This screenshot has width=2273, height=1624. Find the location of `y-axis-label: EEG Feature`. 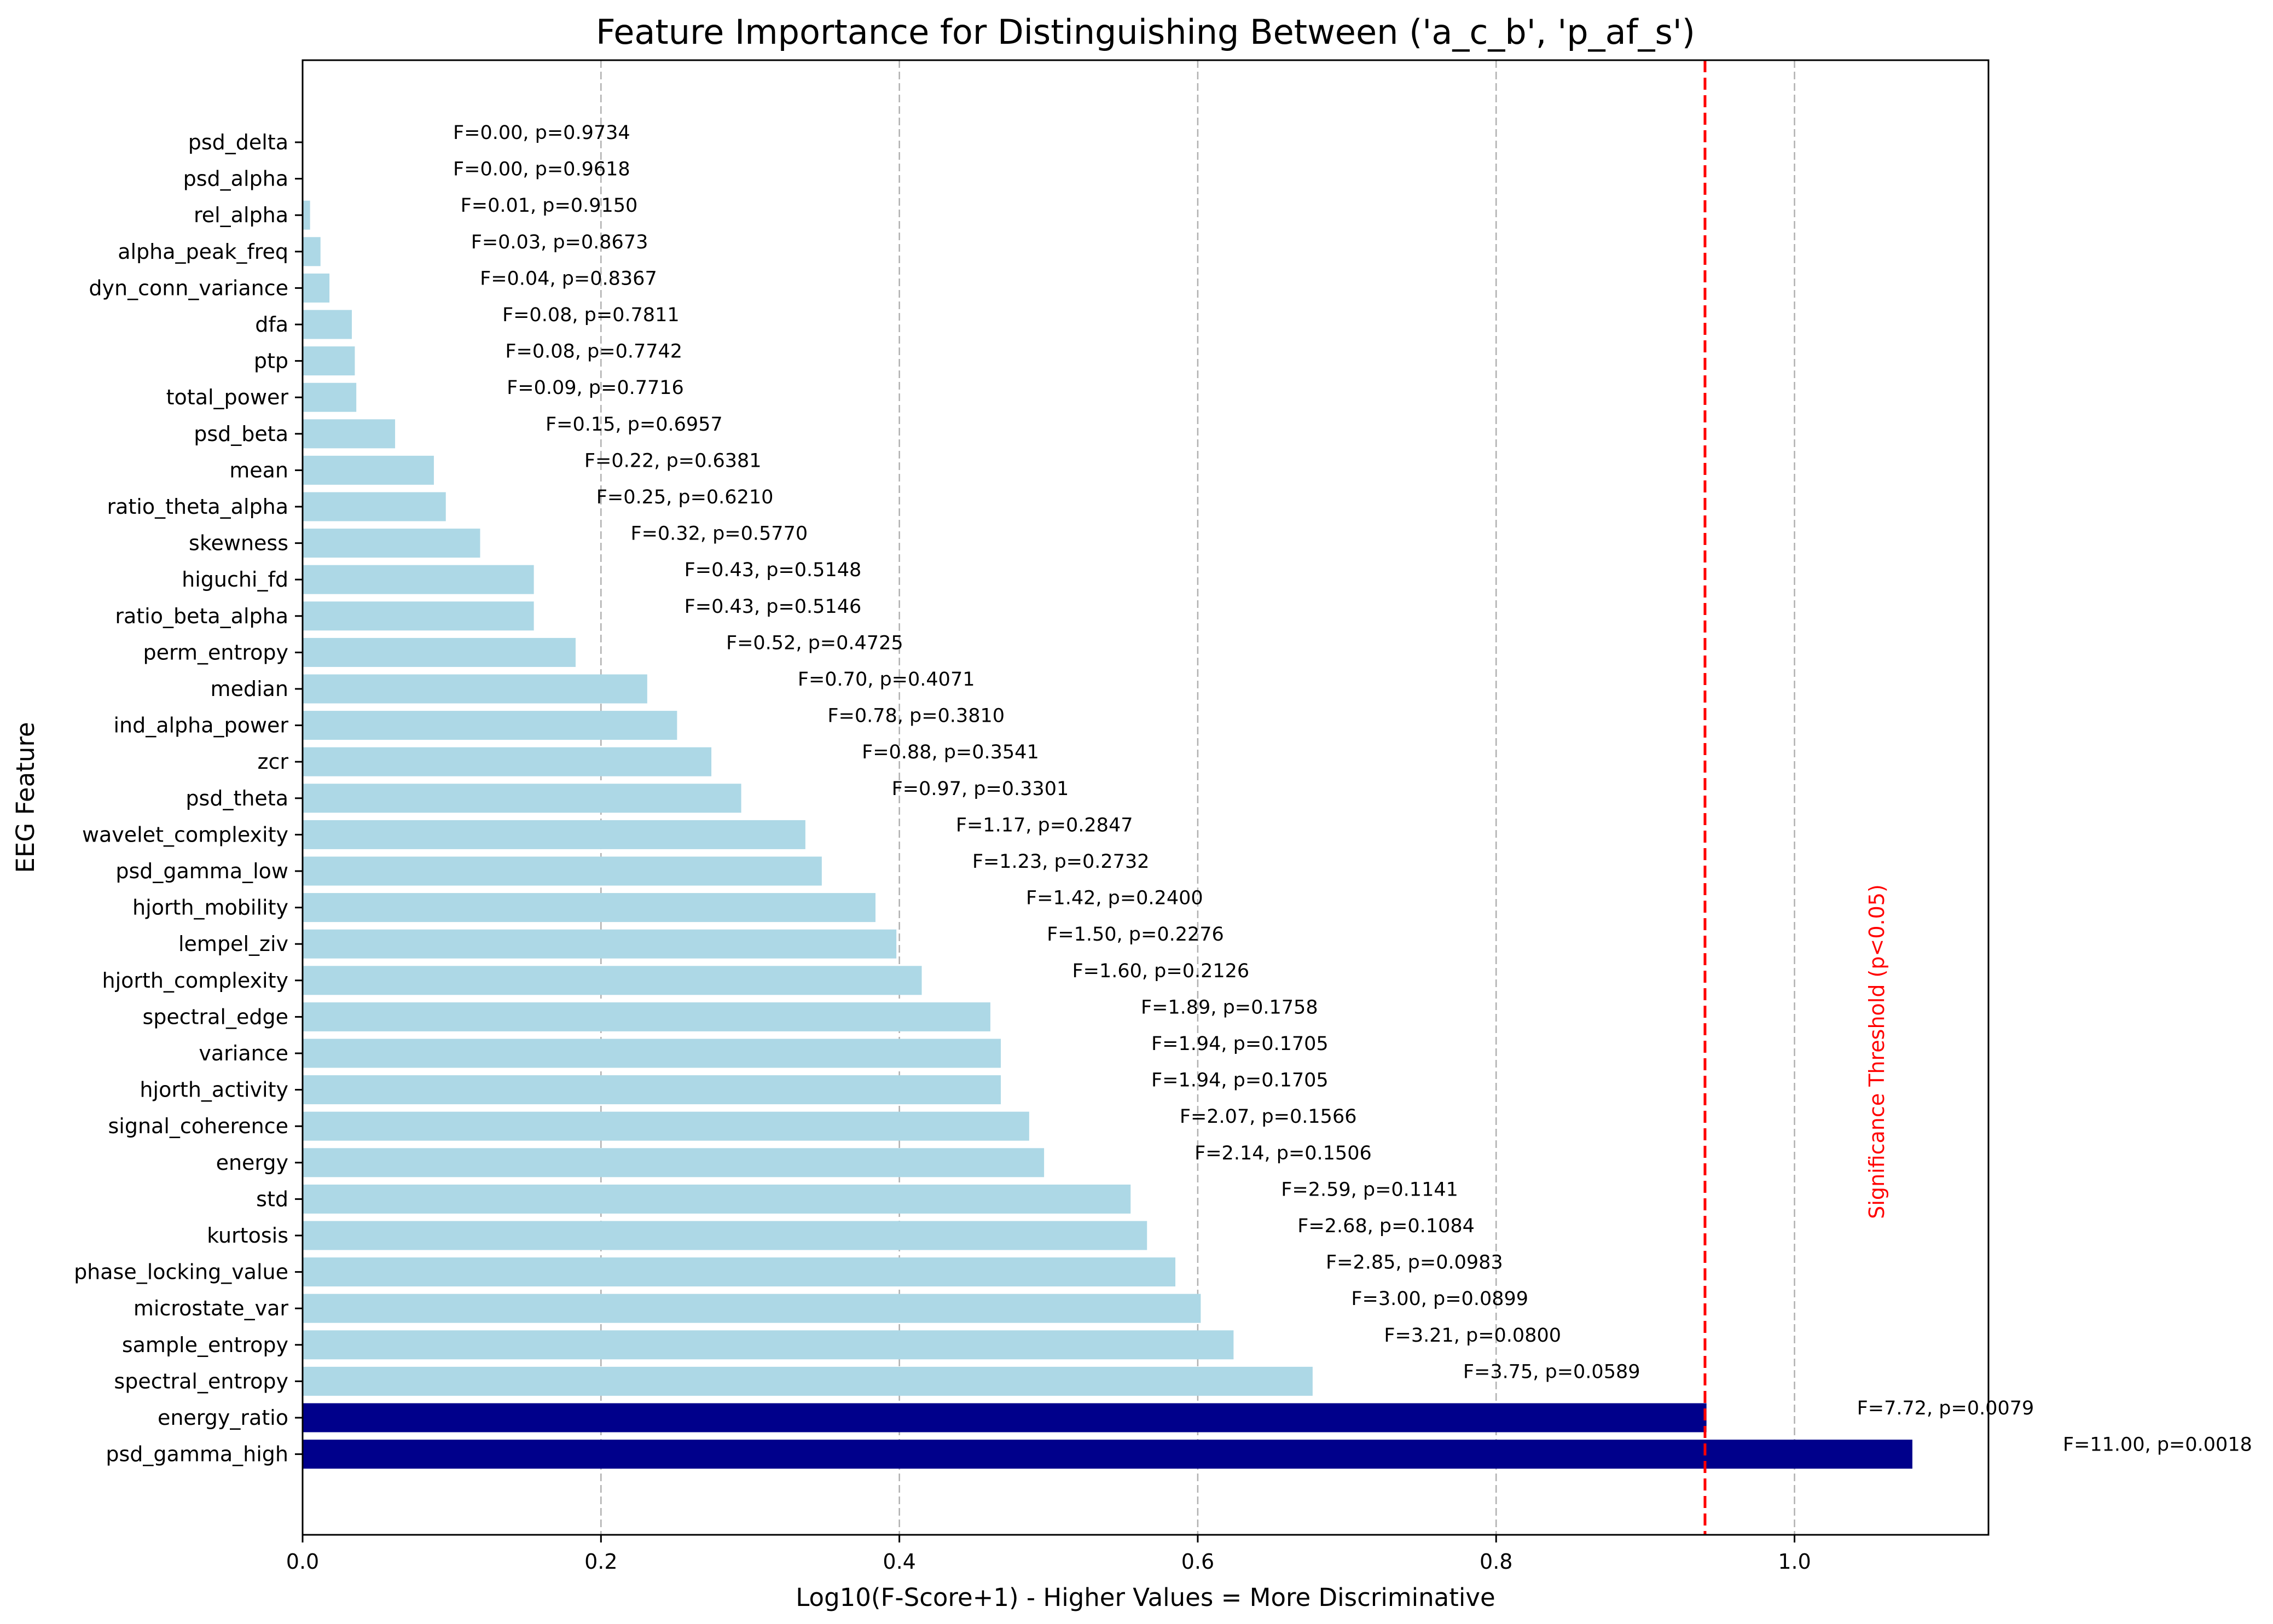

y-axis-label: EEG Feature is located at coordinates (25, 797).